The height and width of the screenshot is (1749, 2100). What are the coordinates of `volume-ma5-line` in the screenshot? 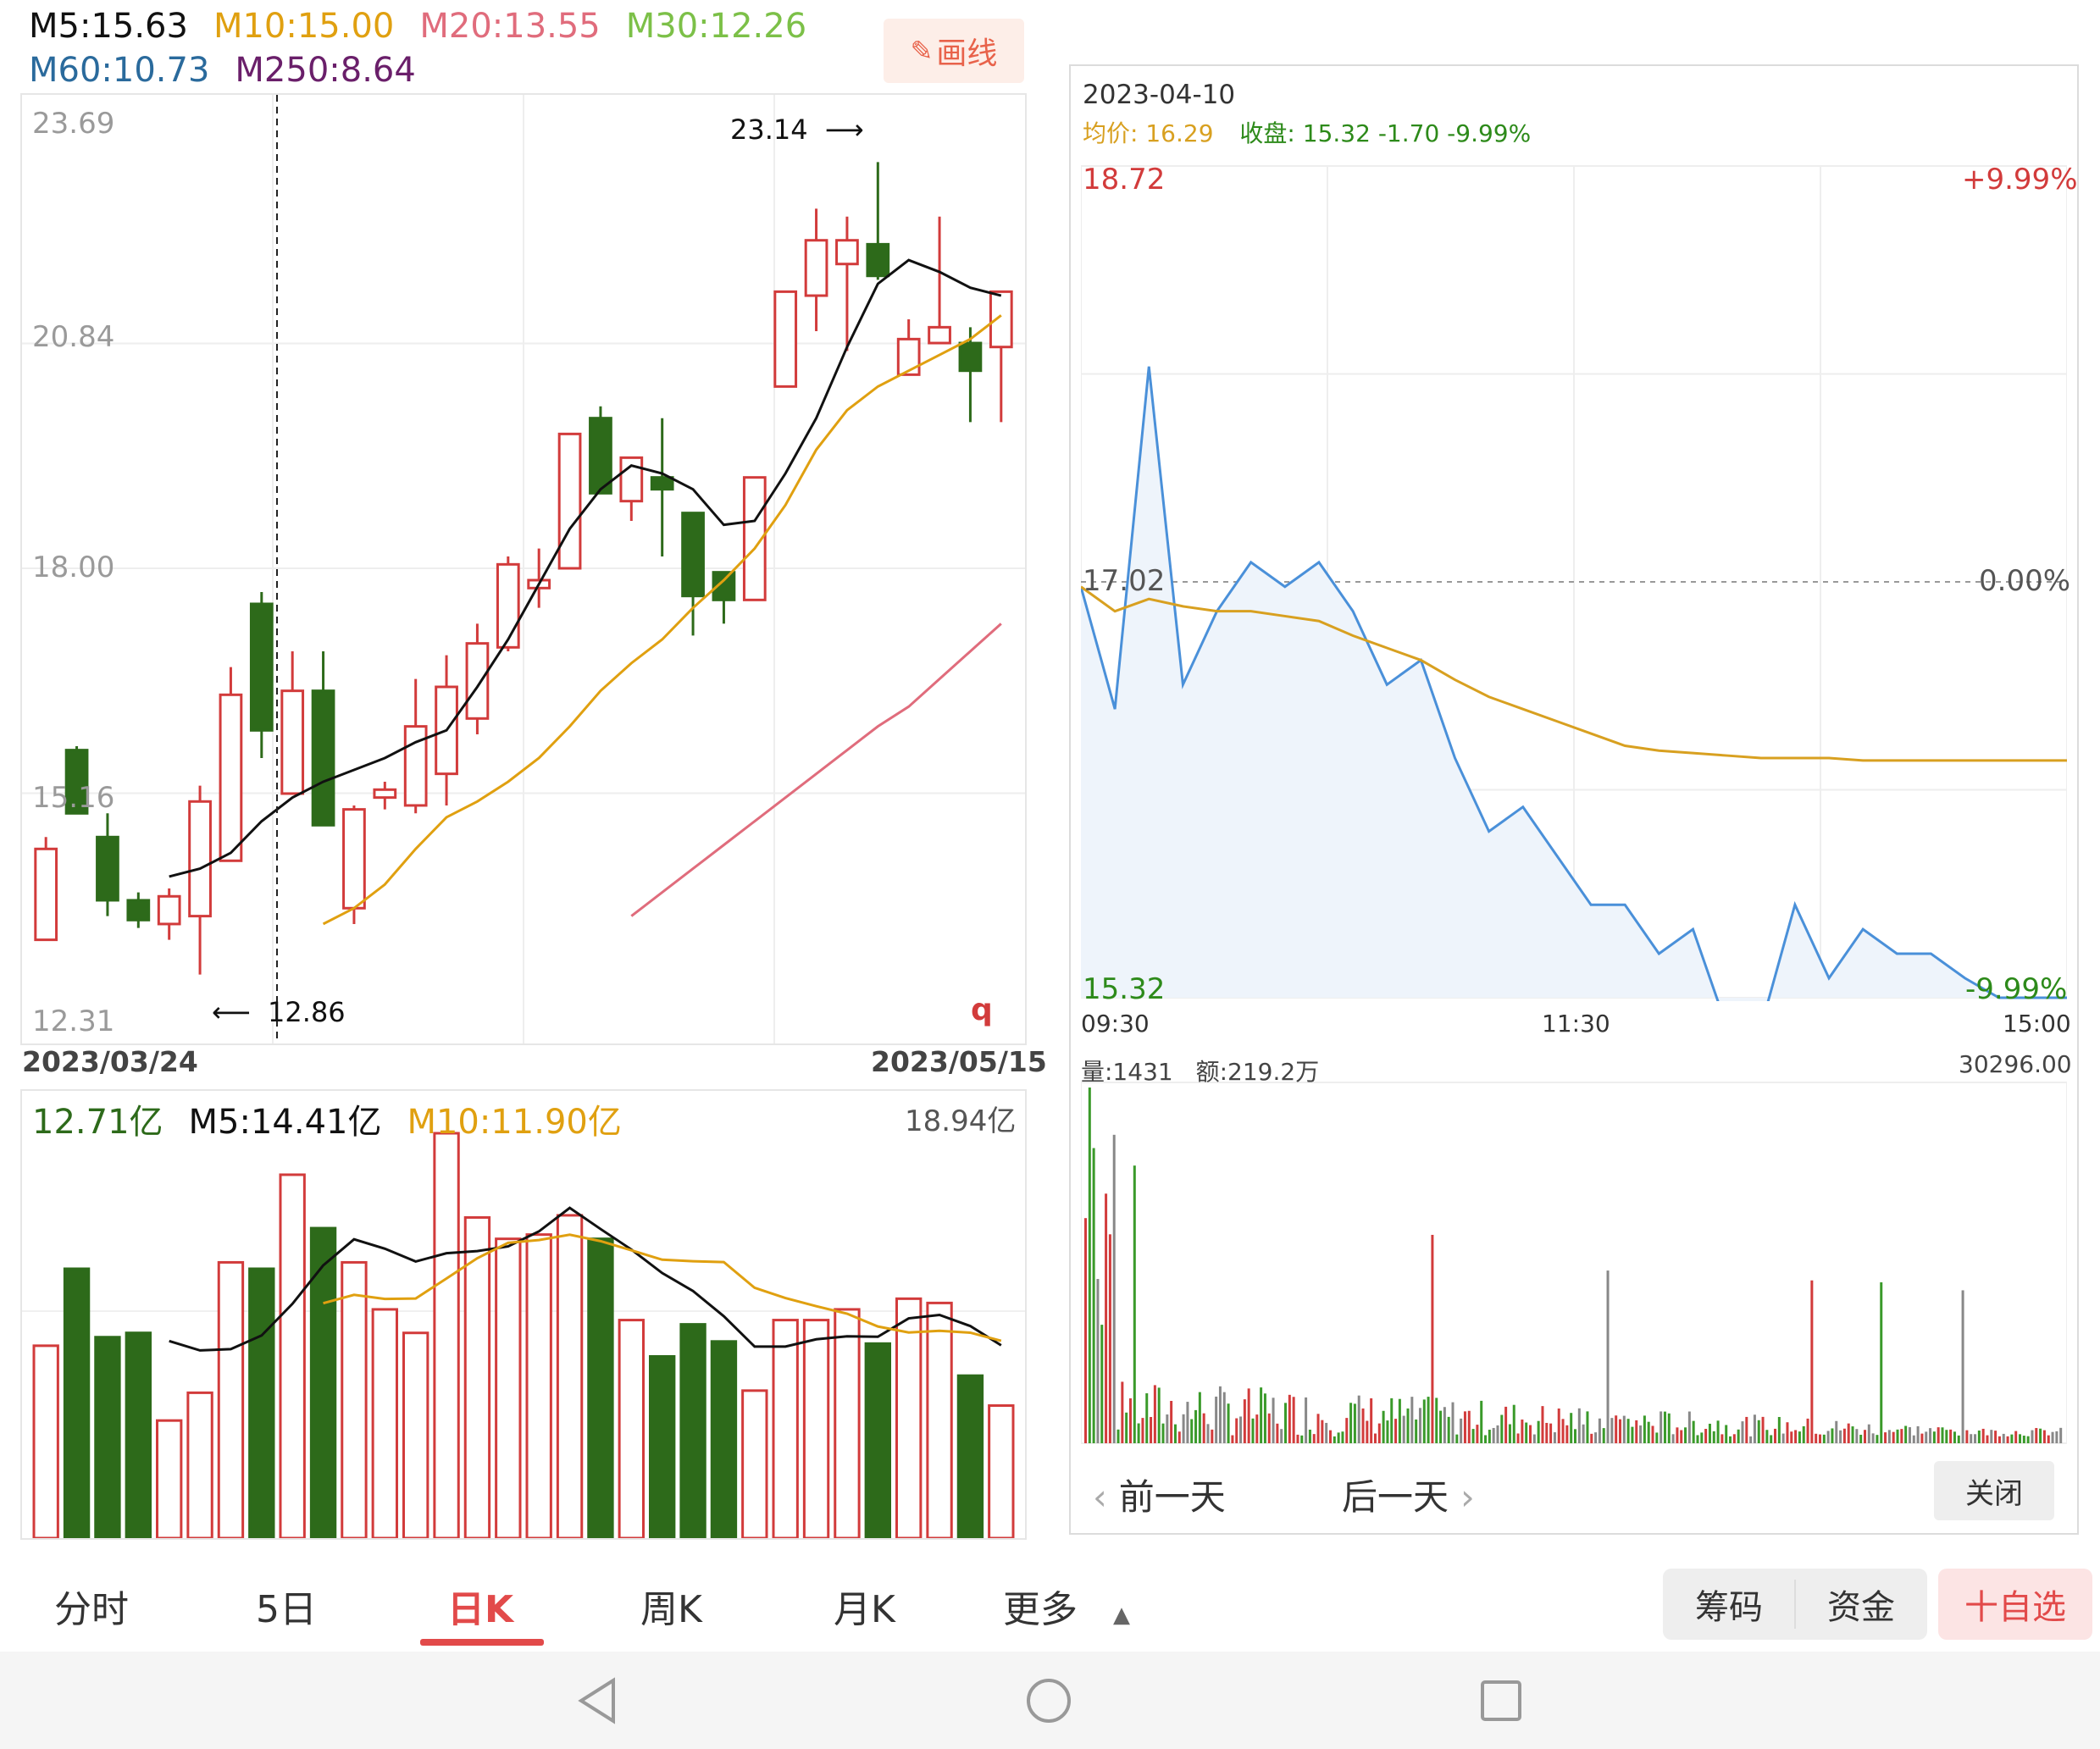 It's located at (585, 1279).